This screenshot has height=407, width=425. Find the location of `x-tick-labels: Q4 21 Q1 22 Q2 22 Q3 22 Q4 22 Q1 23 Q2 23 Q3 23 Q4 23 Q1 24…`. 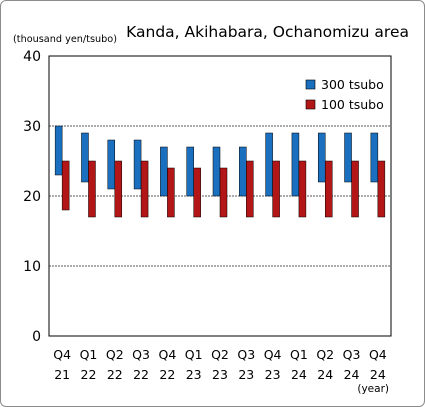

x-tick-labels: Q4 21 Q1 22 Q2 22 Q3 22 Q4 22 Q1 23 Q2 23 Q3 23 Q4 23 Q1 24… is located at coordinates (220, 364).